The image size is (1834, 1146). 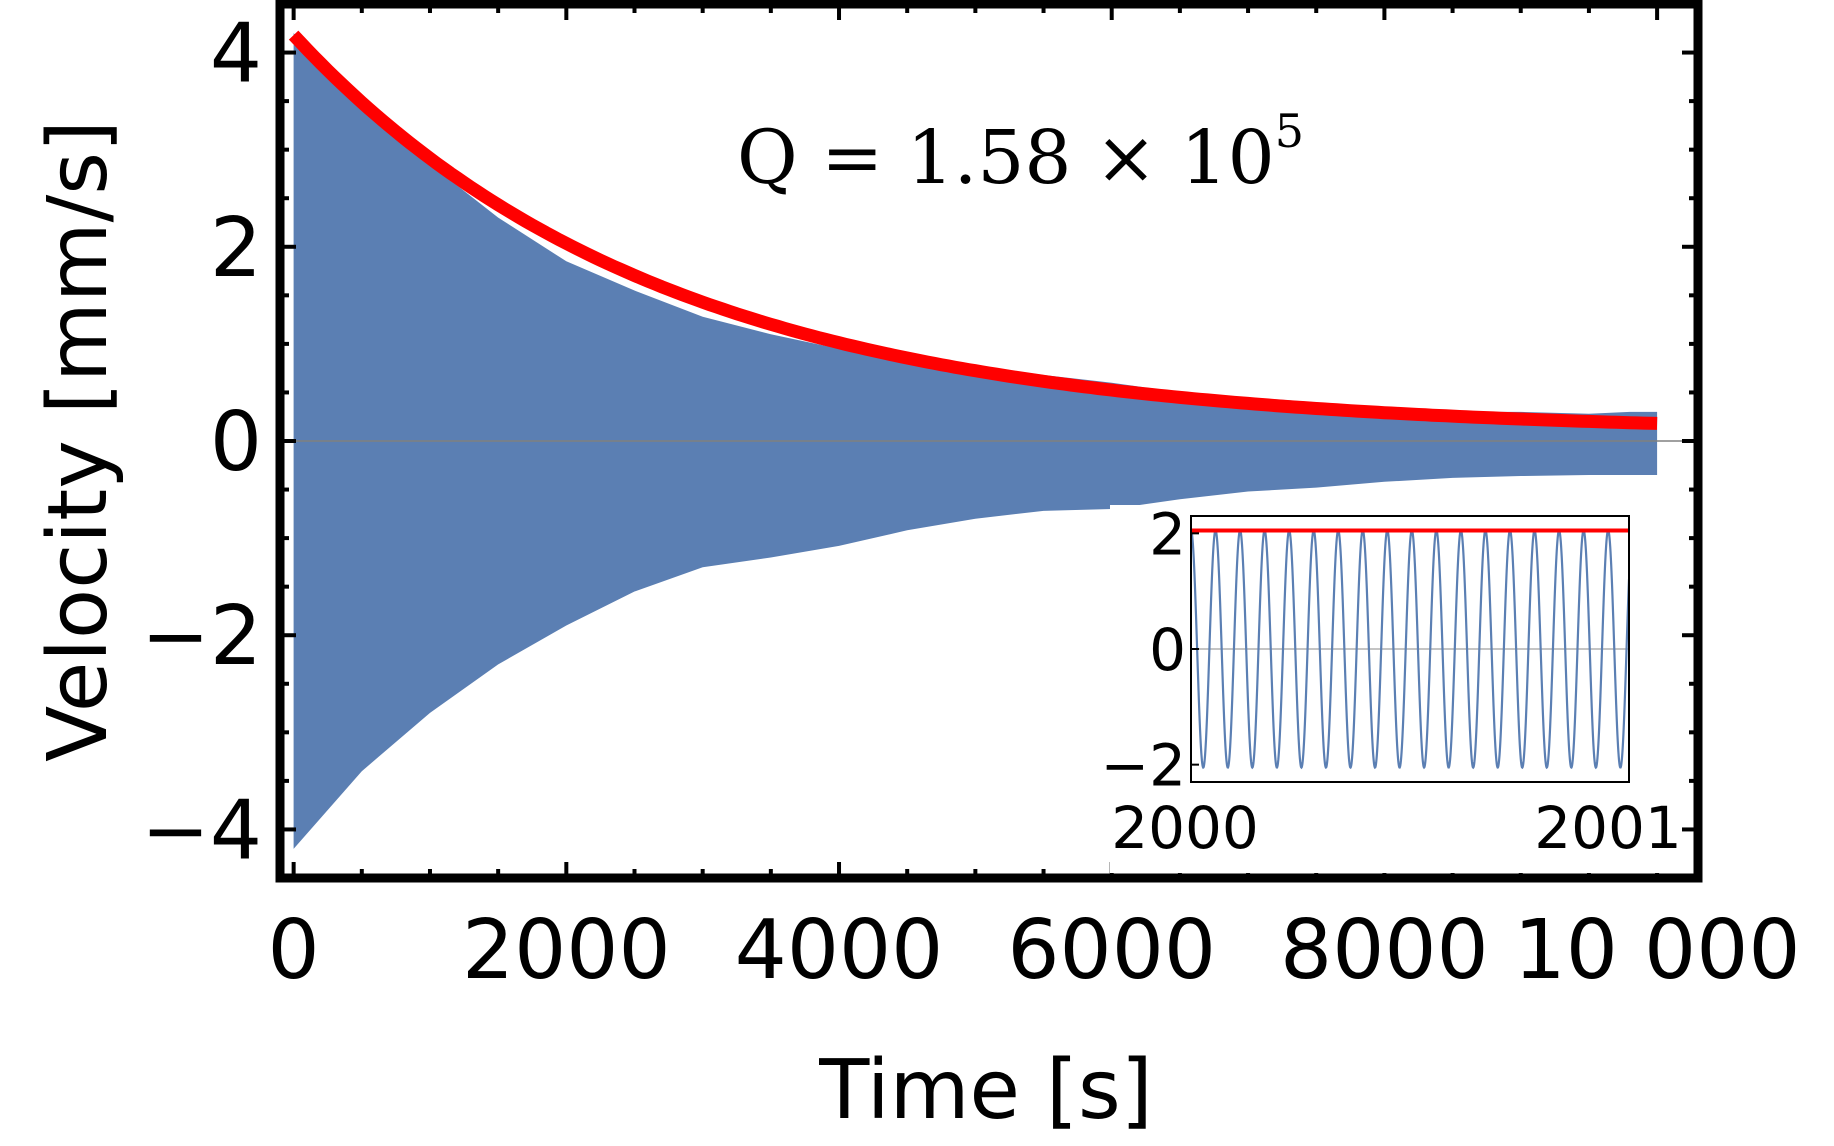 What do you see at coordinates (1657, 950) in the screenshot?
I see `x-tick-label: 10 000` at bounding box center [1657, 950].